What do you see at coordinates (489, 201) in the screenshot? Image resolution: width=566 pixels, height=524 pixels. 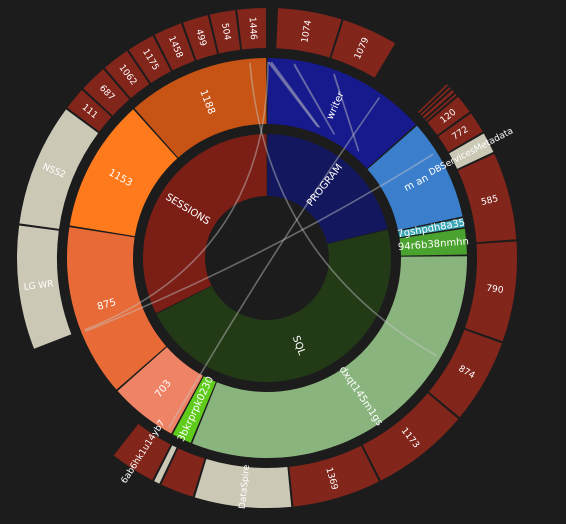 I see `outer-label-11: 585` at bounding box center [489, 201].